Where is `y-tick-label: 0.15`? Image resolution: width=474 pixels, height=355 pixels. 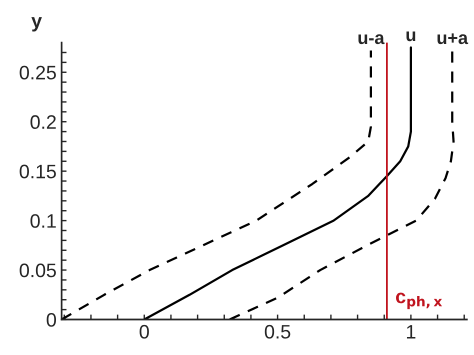
y-tick-label: 0.15 is located at coordinates (38, 171).